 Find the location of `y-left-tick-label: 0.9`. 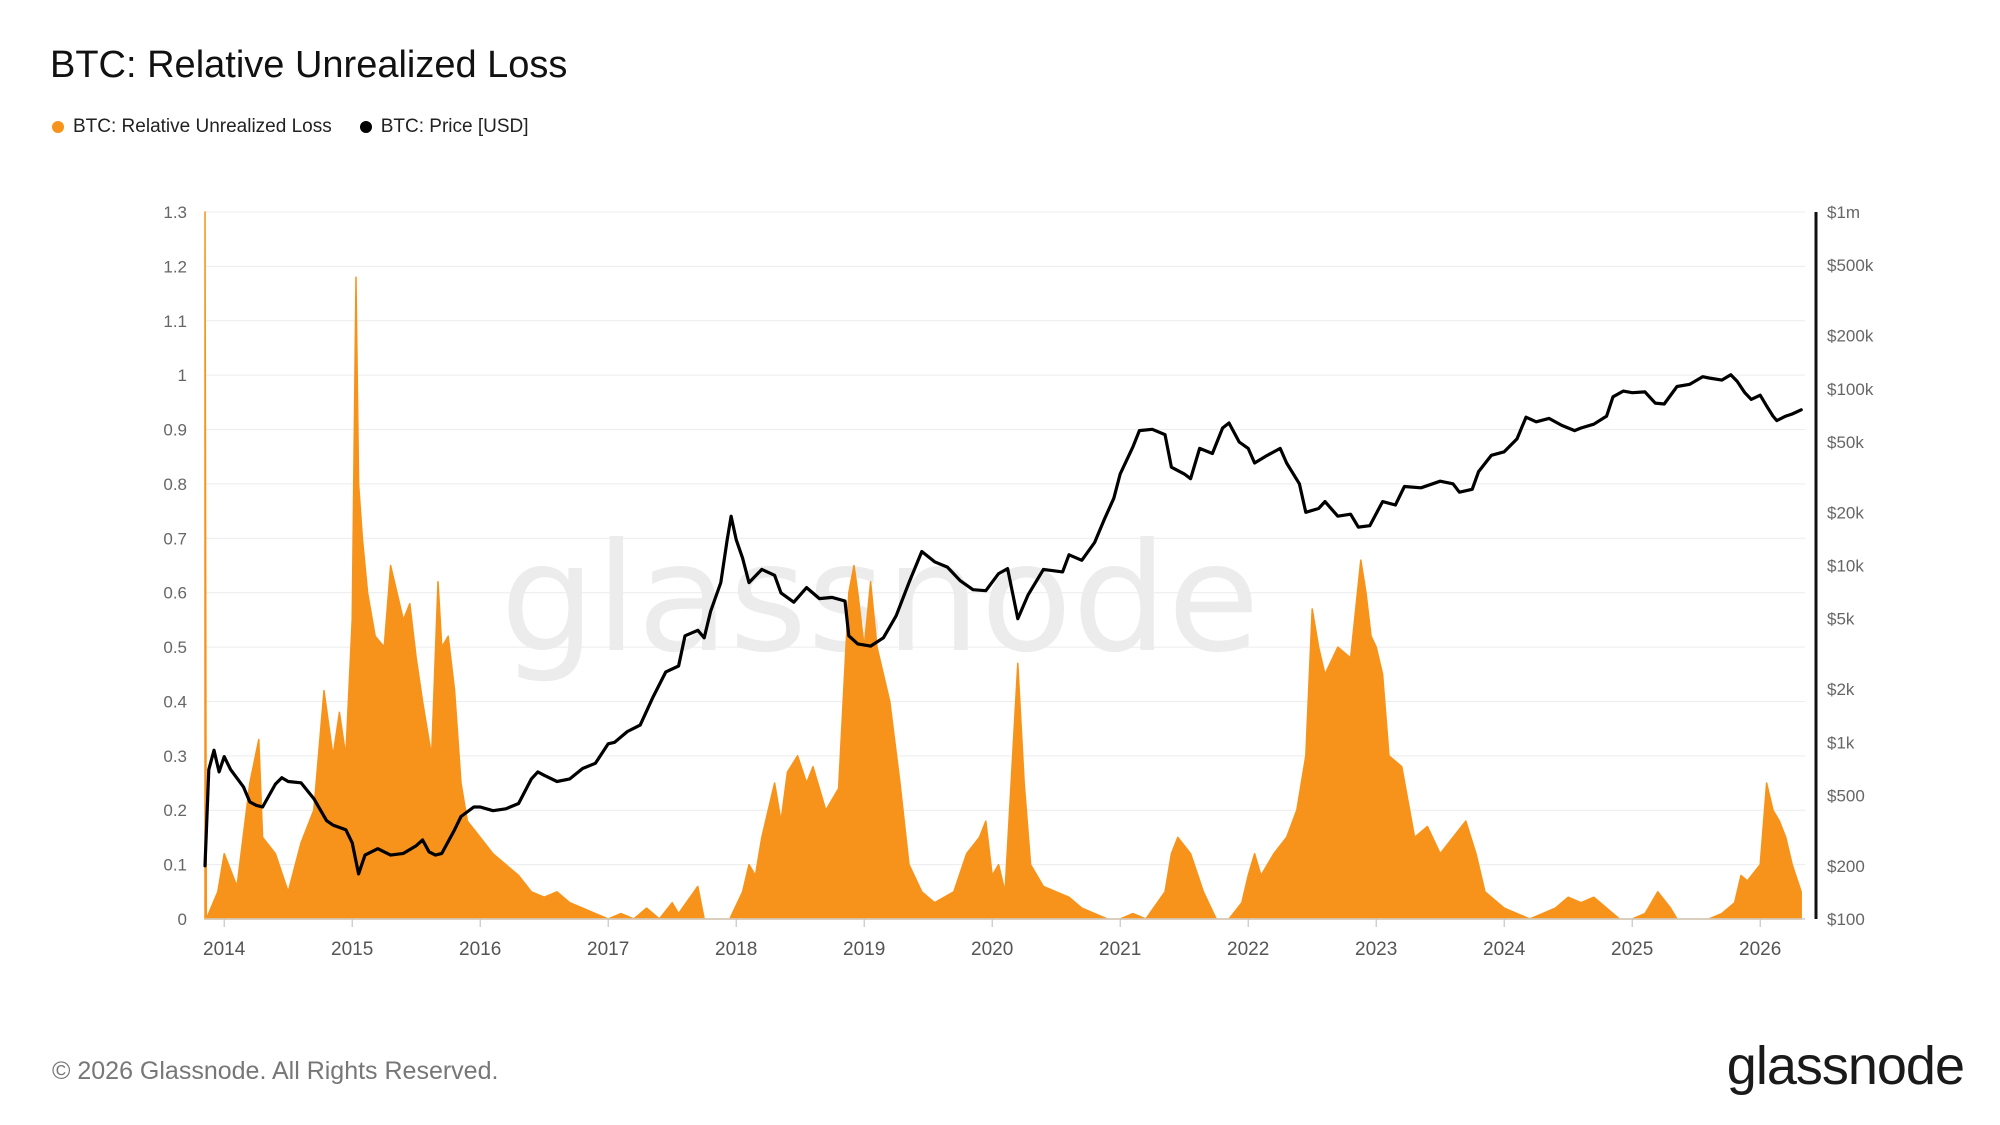

y-left-tick-label: 0.9 is located at coordinates (175, 430).